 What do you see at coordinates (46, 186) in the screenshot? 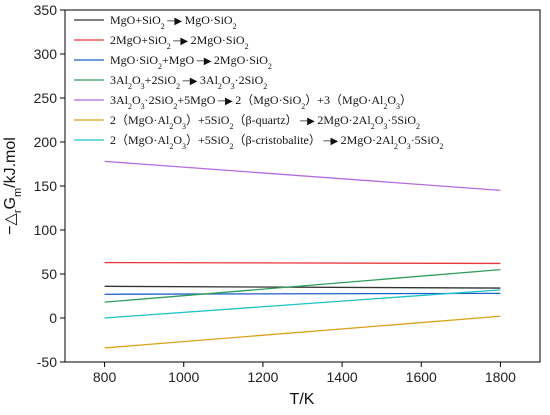
I see `y-tick-label: 150` at bounding box center [46, 186].